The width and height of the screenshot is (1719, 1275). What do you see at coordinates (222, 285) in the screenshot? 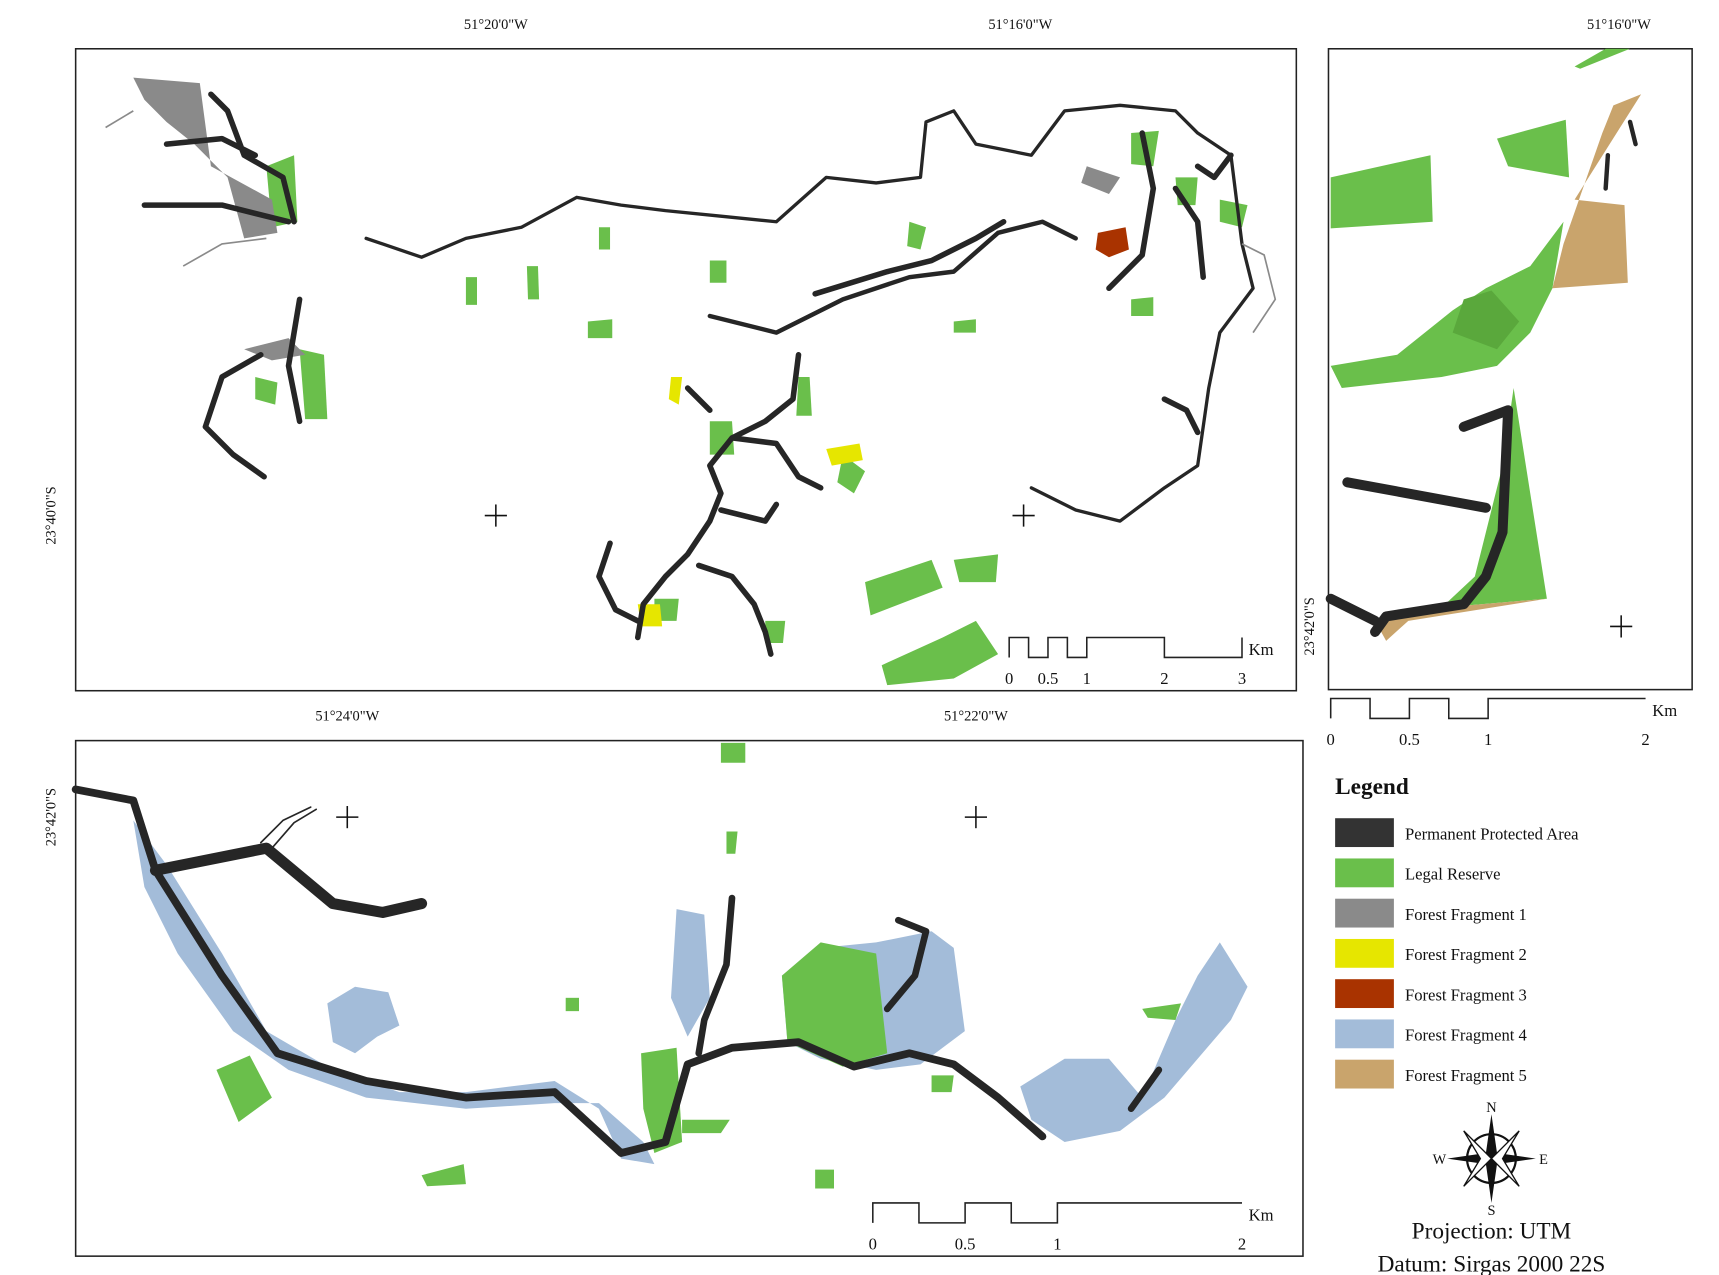
I see `west-rivers` at bounding box center [222, 285].